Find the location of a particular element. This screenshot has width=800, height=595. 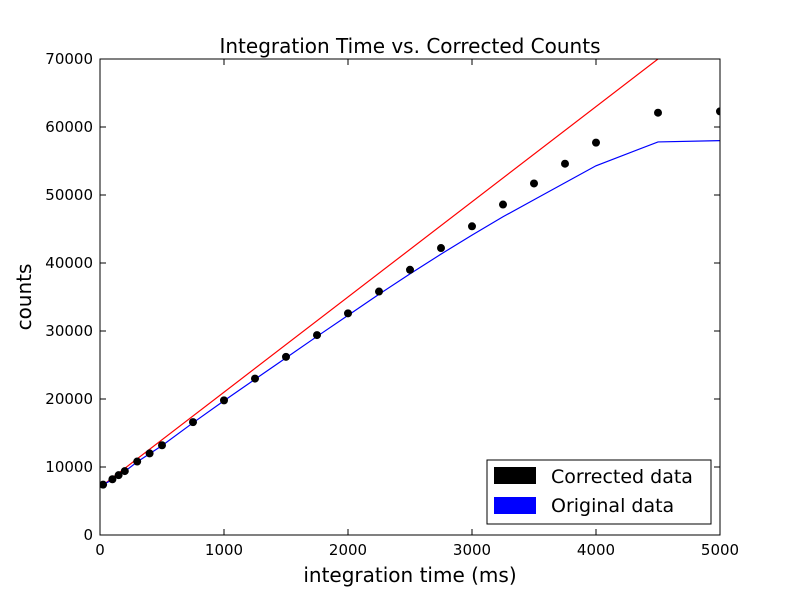

y-tick-label: 0 is located at coordinates (88, 535).